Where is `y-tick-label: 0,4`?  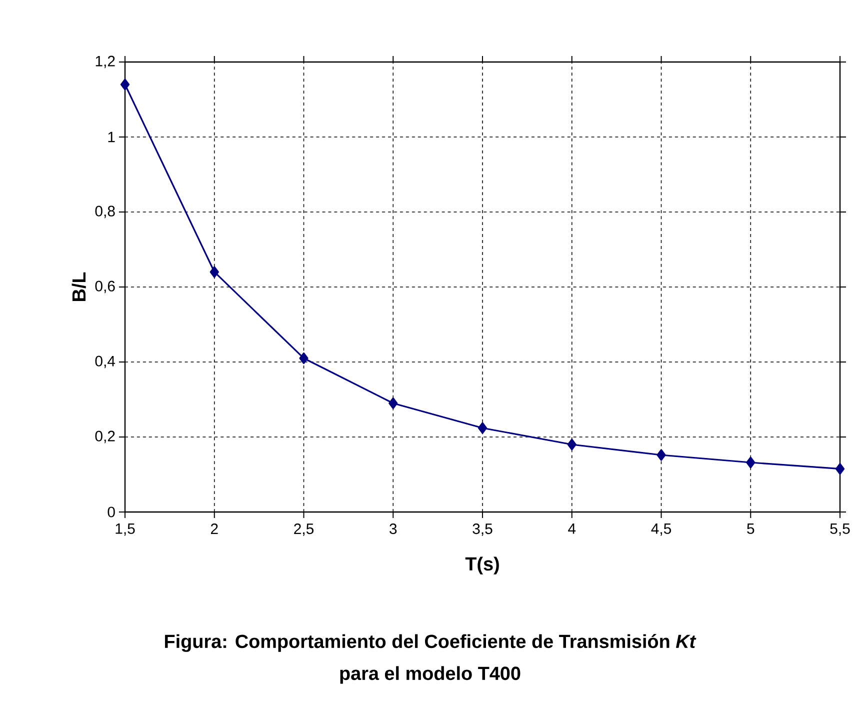 y-tick-label: 0,4 is located at coordinates (105, 362).